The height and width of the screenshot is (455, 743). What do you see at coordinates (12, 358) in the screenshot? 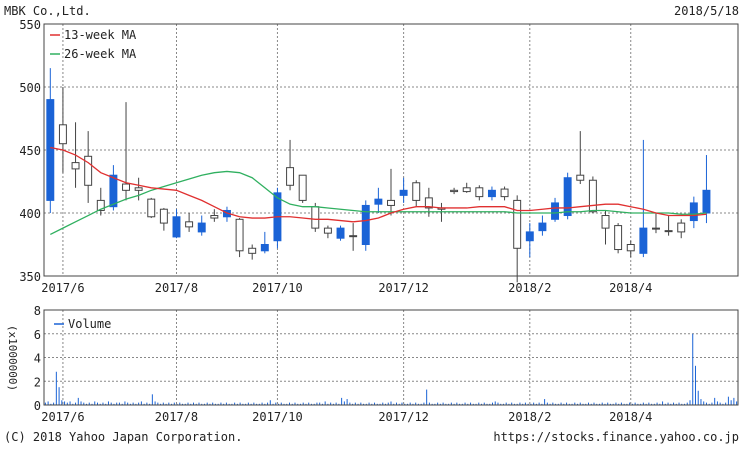
I see `volume-y-label: (x1000000)` at bounding box center [12, 358].